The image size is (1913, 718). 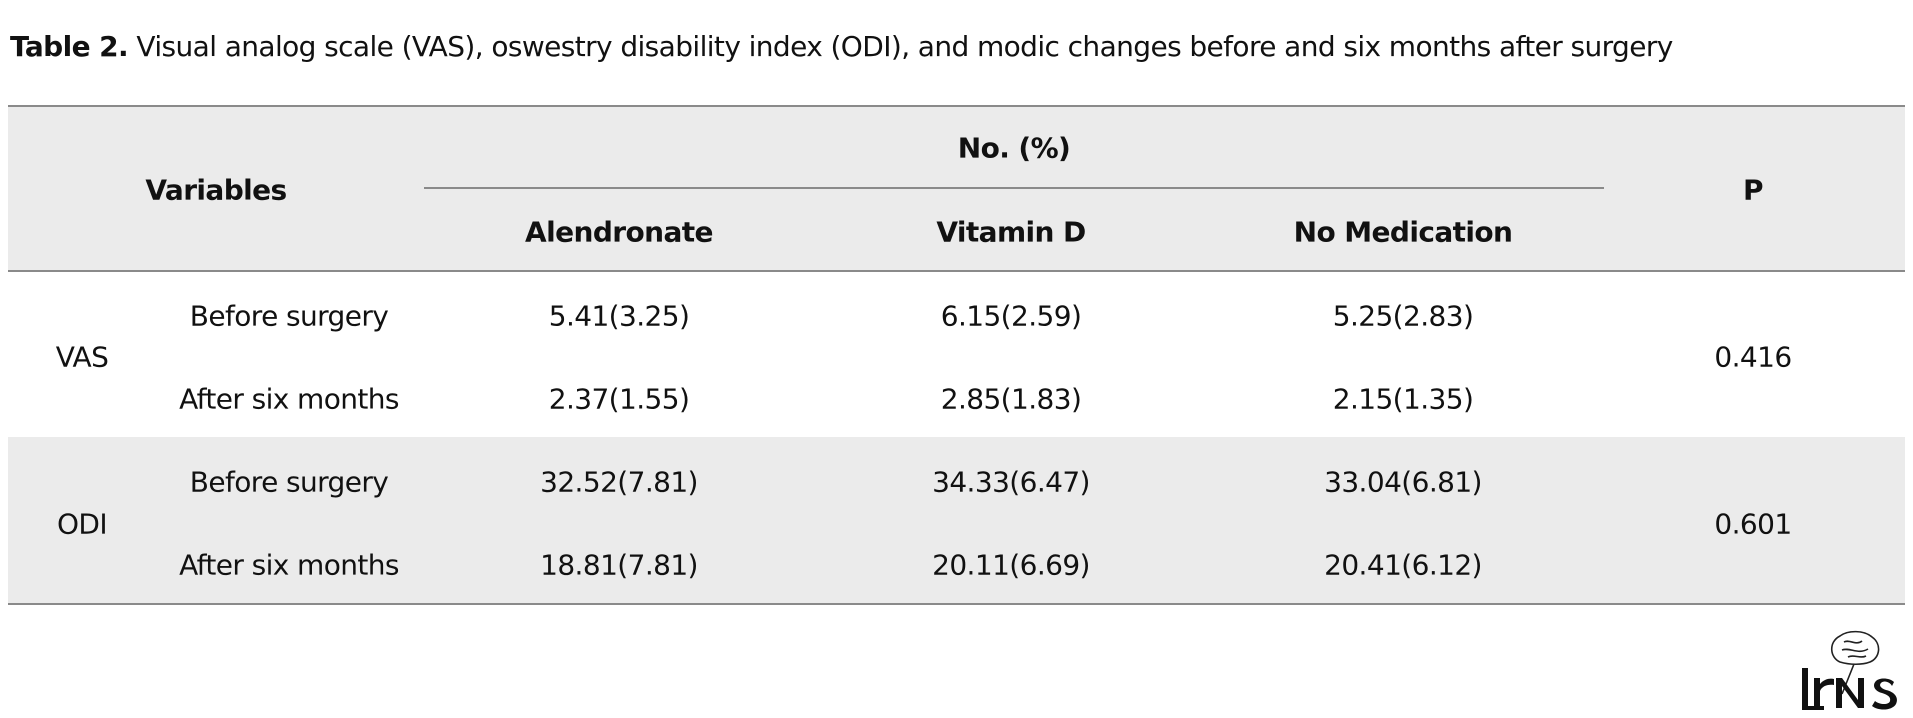 What do you see at coordinates (619, 399) in the screenshot?
I see `table-cell: 2.37(1.55)` at bounding box center [619, 399].